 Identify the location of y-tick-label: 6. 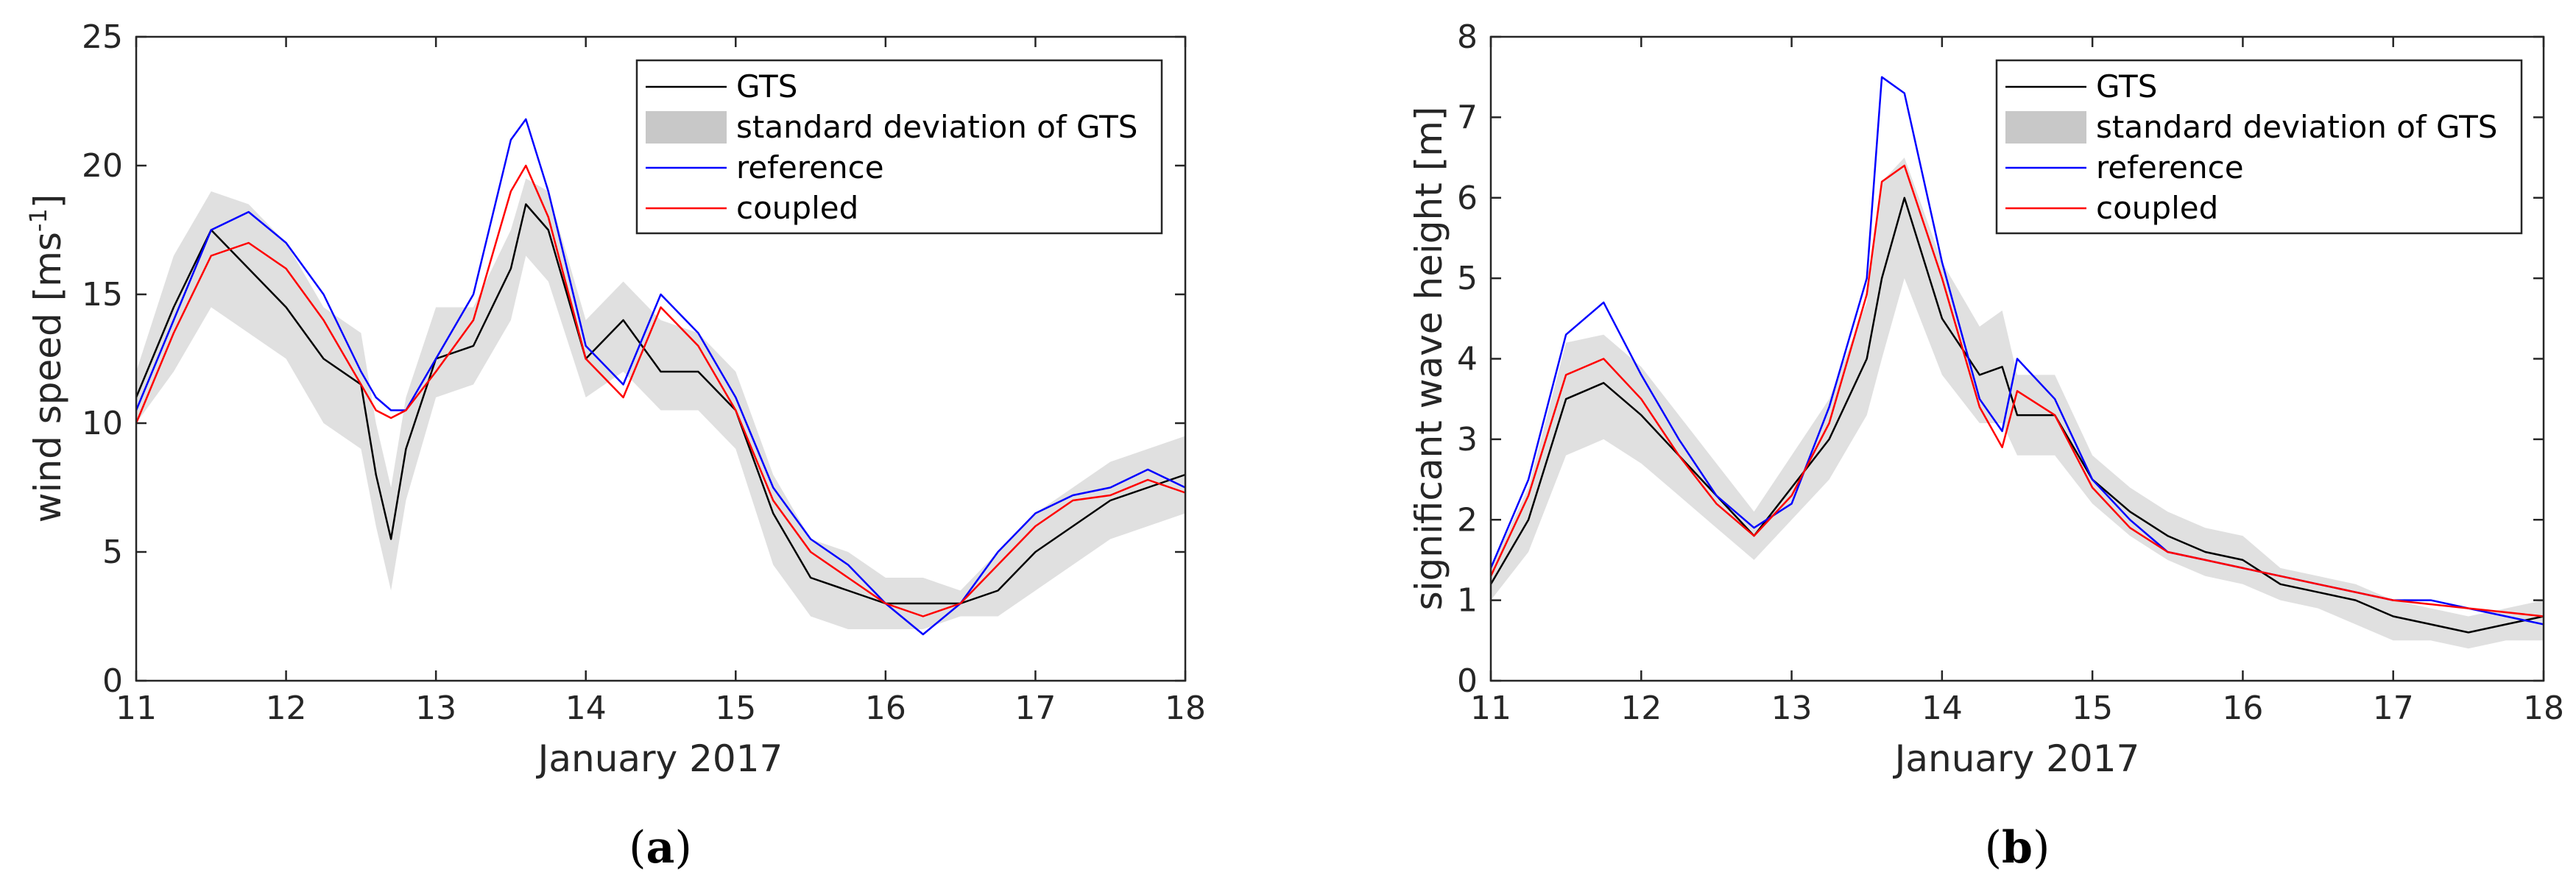
(1467, 198).